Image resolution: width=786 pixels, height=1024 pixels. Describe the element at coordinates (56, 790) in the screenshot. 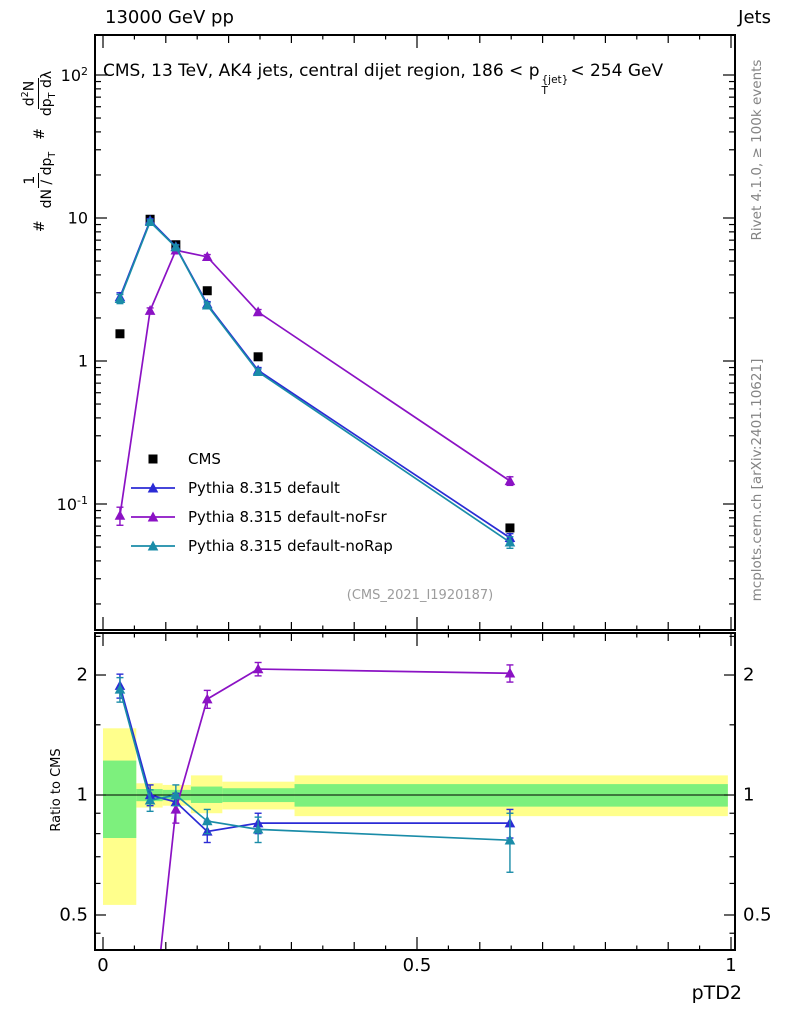

I see `ratio-axis-label: Ratio to CMS` at that location.